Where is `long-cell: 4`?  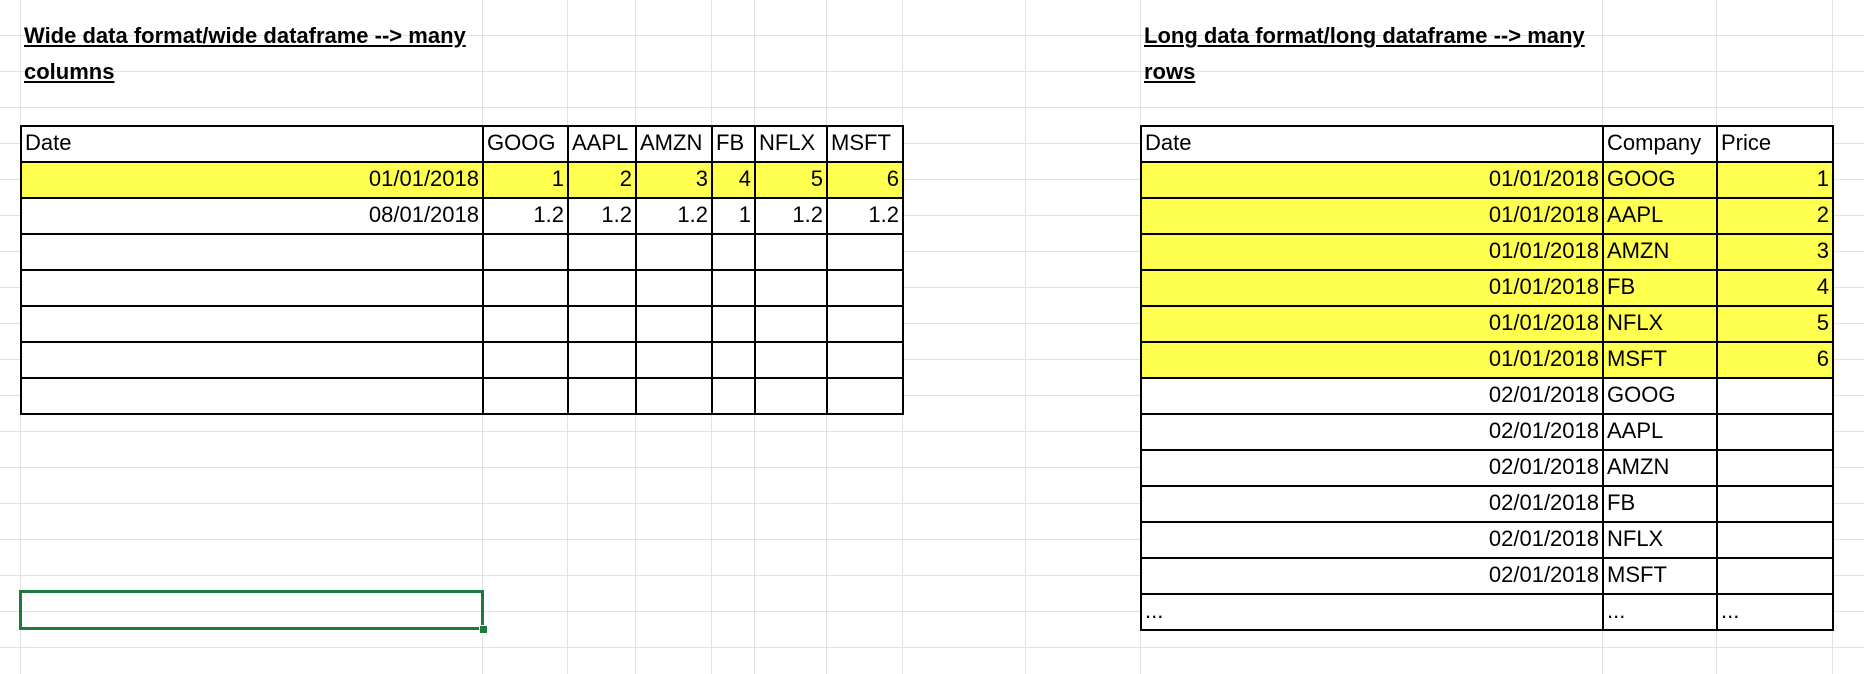 long-cell: 4 is located at coordinates (1775, 288).